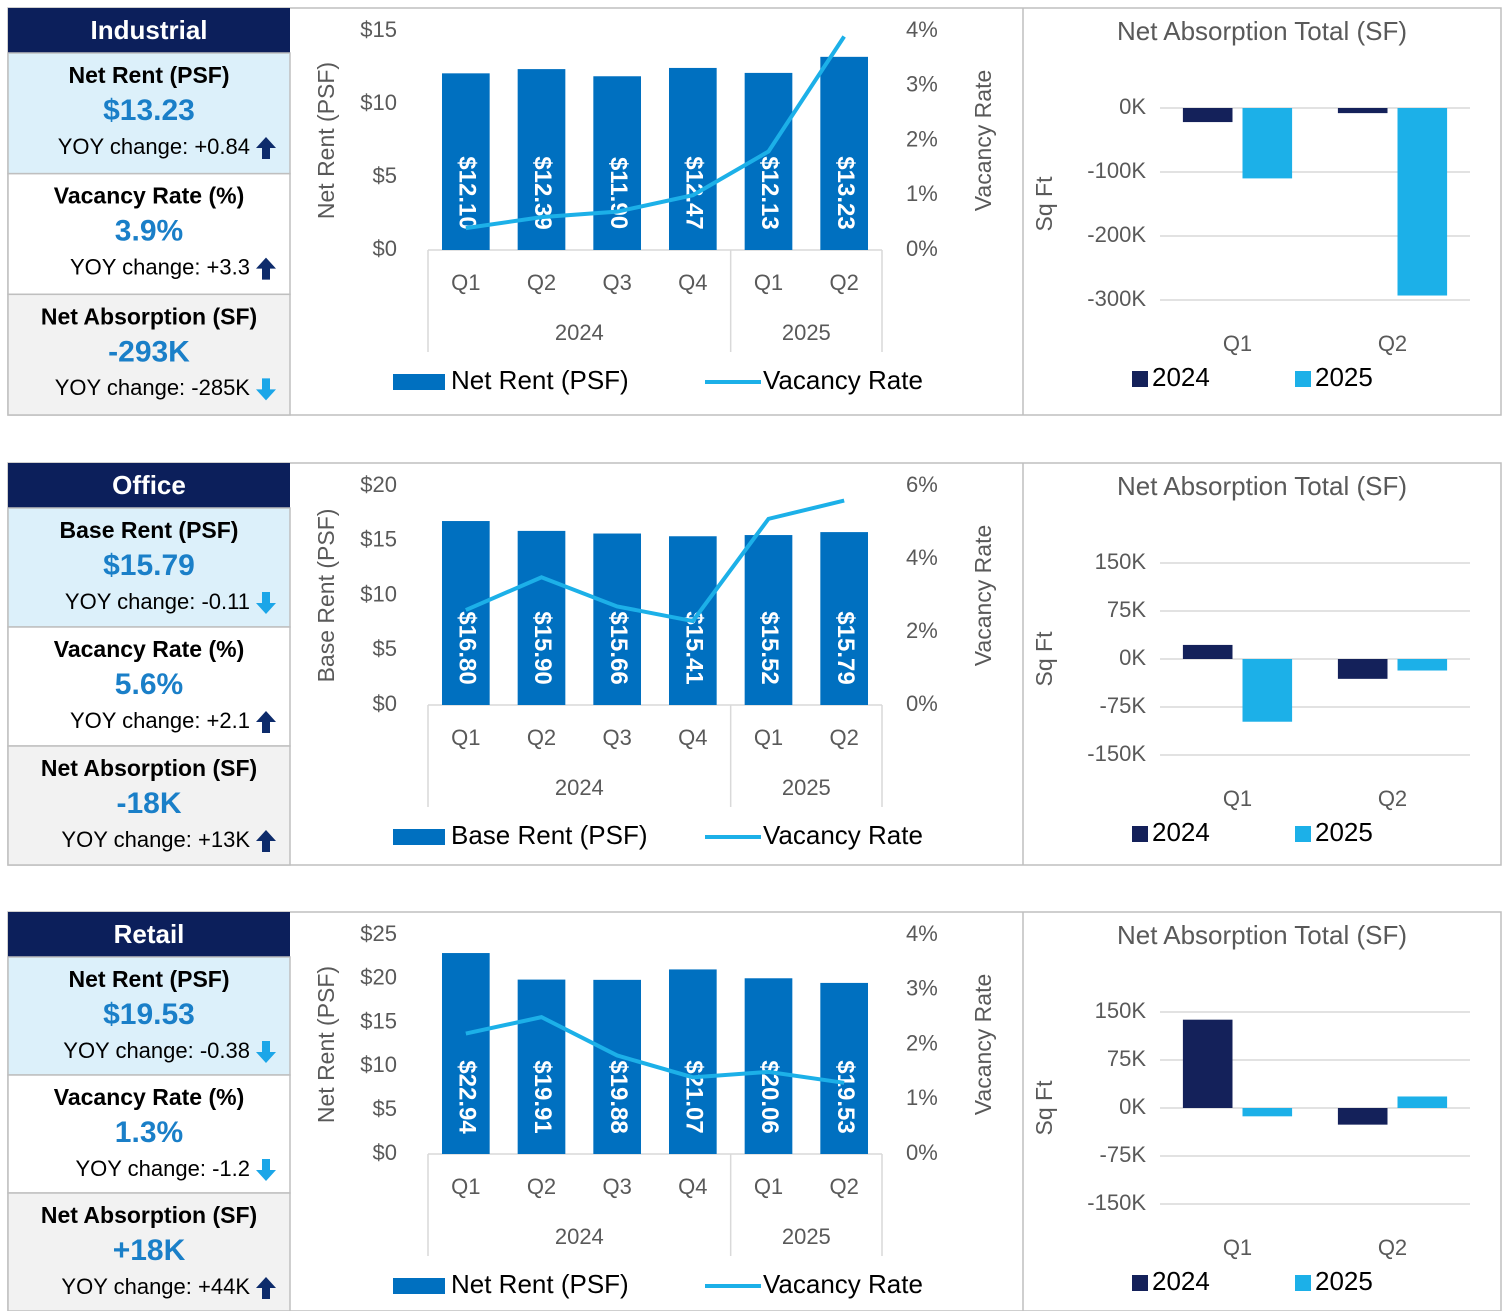 This screenshot has height=1316, width=1502. I want to click on legend-label: Base Rent (PSF), so click(549, 835).